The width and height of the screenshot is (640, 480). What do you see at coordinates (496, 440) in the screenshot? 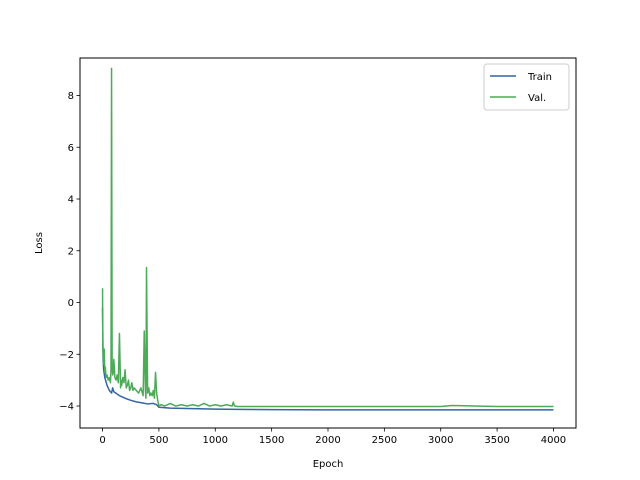
I see `x-tick-label: 3500` at bounding box center [496, 440].